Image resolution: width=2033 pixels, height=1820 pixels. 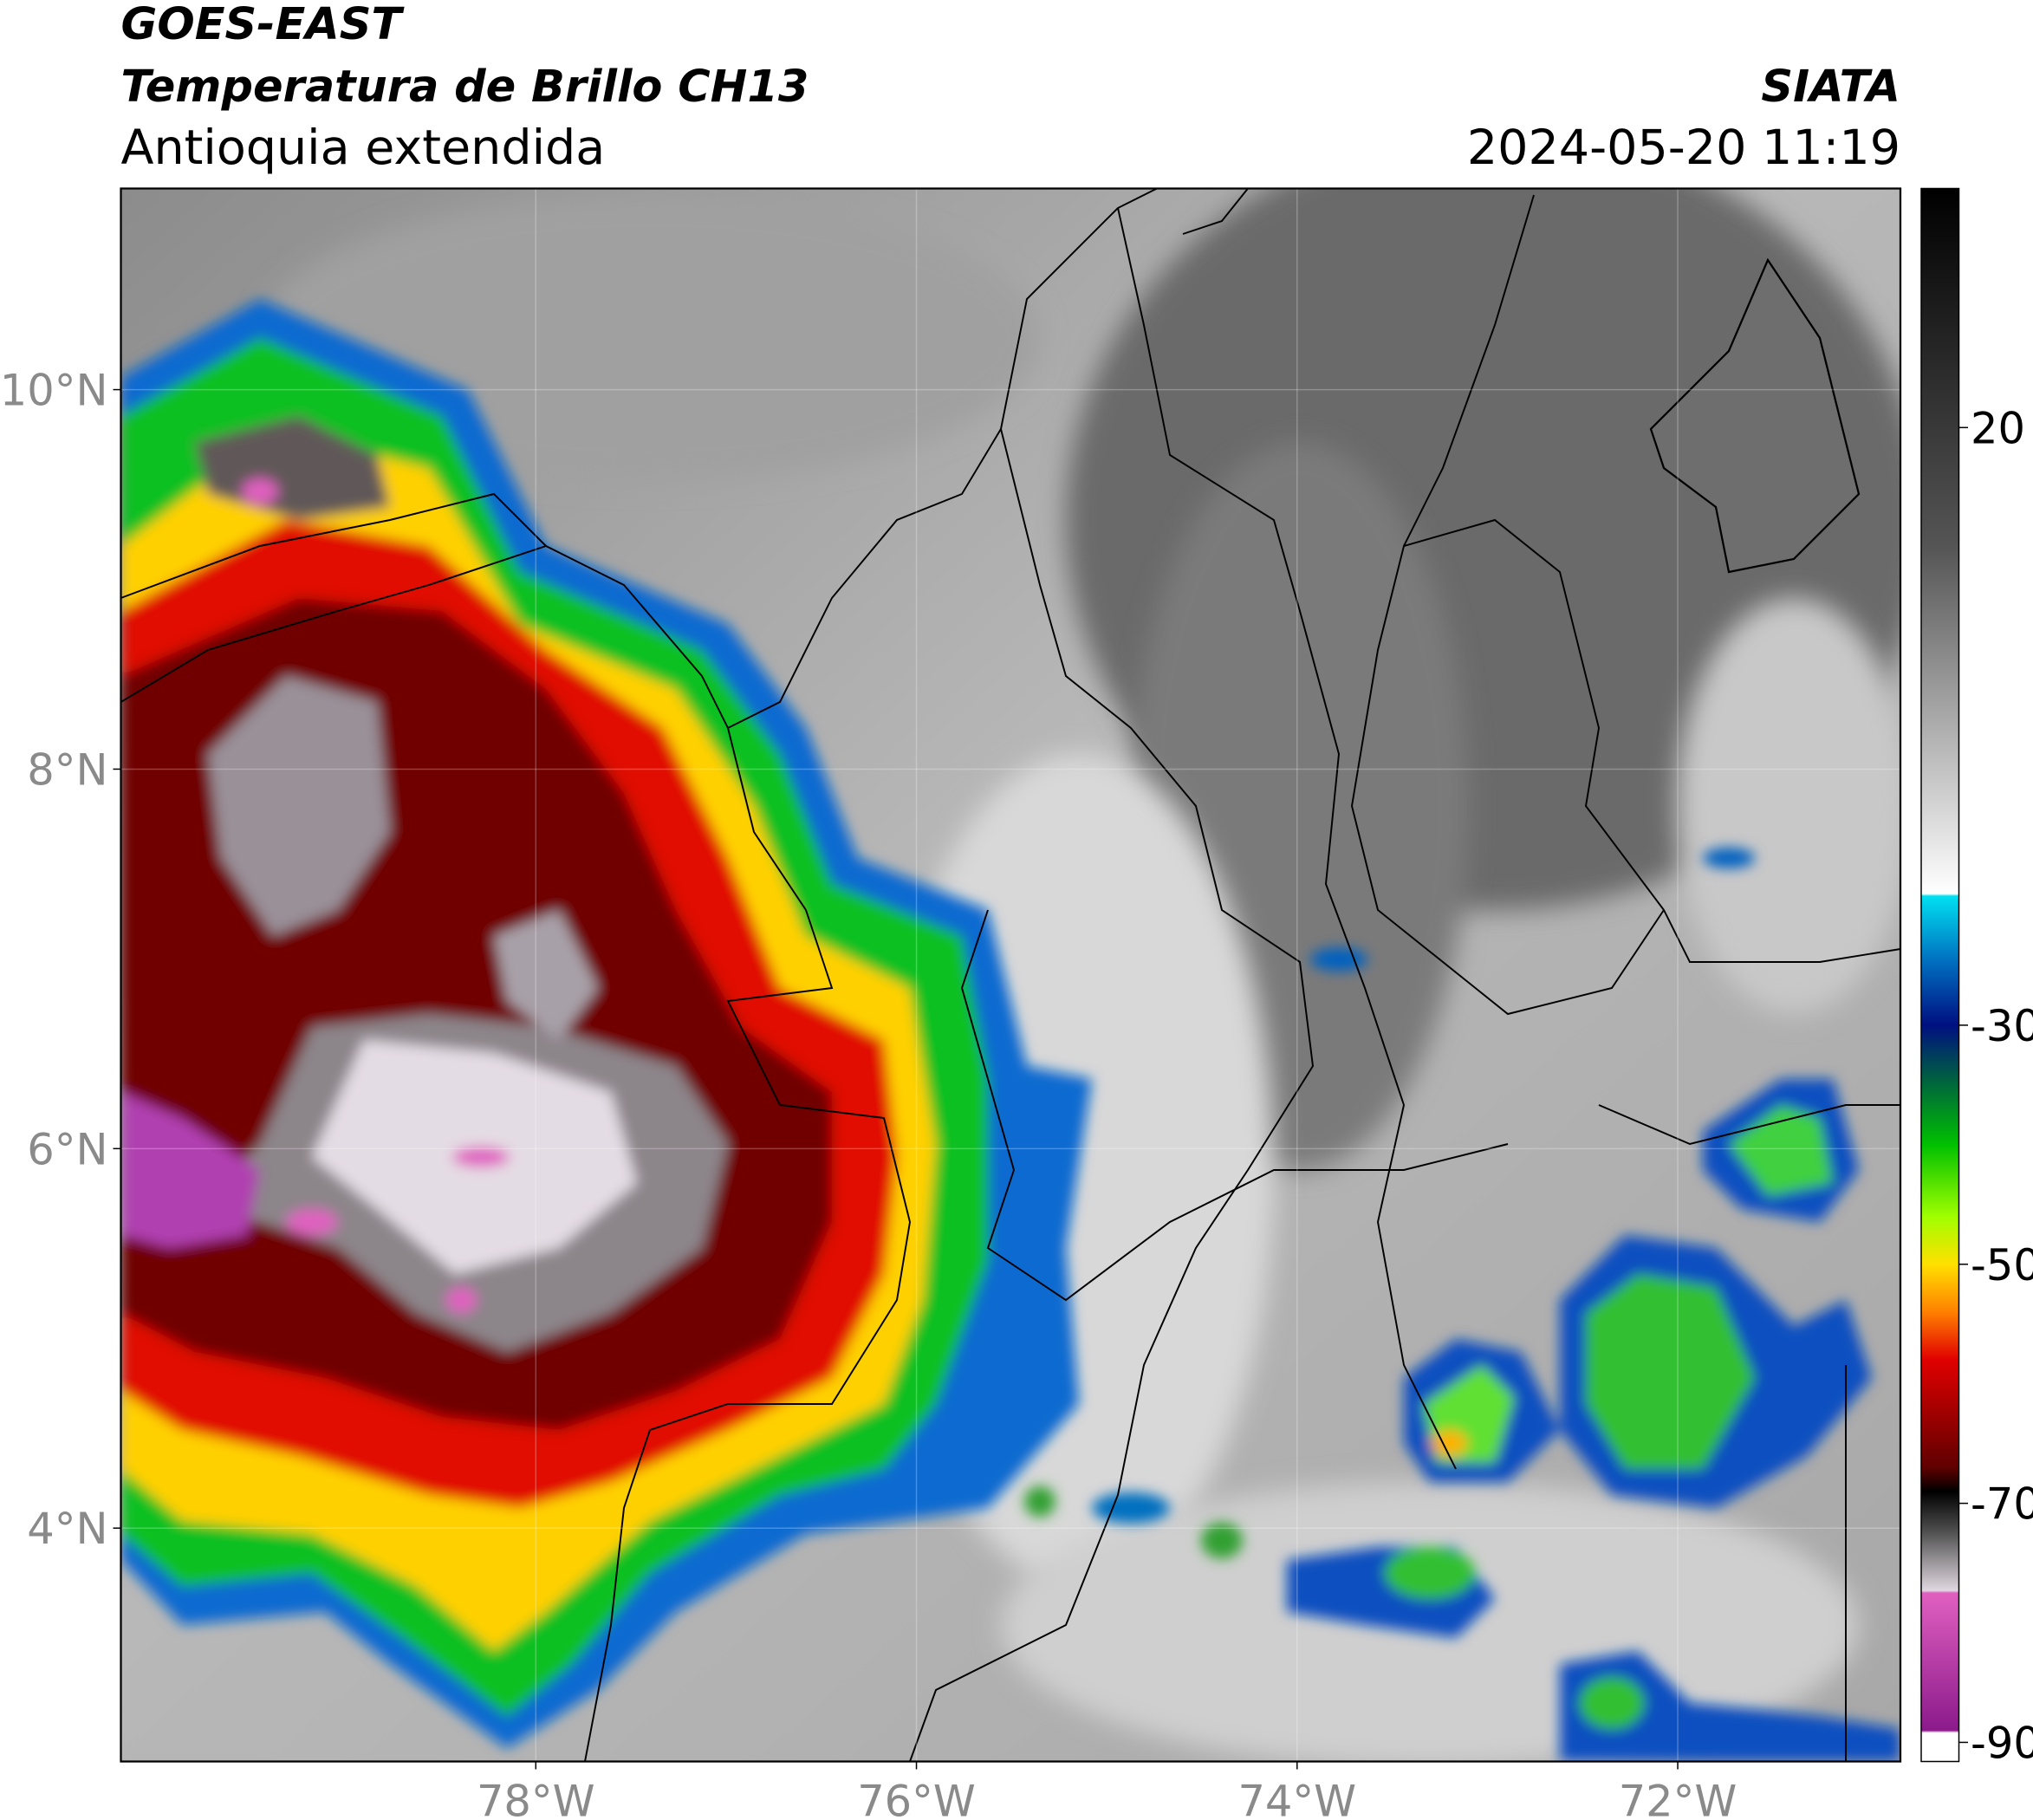 What do you see at coordinates (263, 25) in the screenshot?
I see `title: GOES-EAST` at bounding box center [263, 25].